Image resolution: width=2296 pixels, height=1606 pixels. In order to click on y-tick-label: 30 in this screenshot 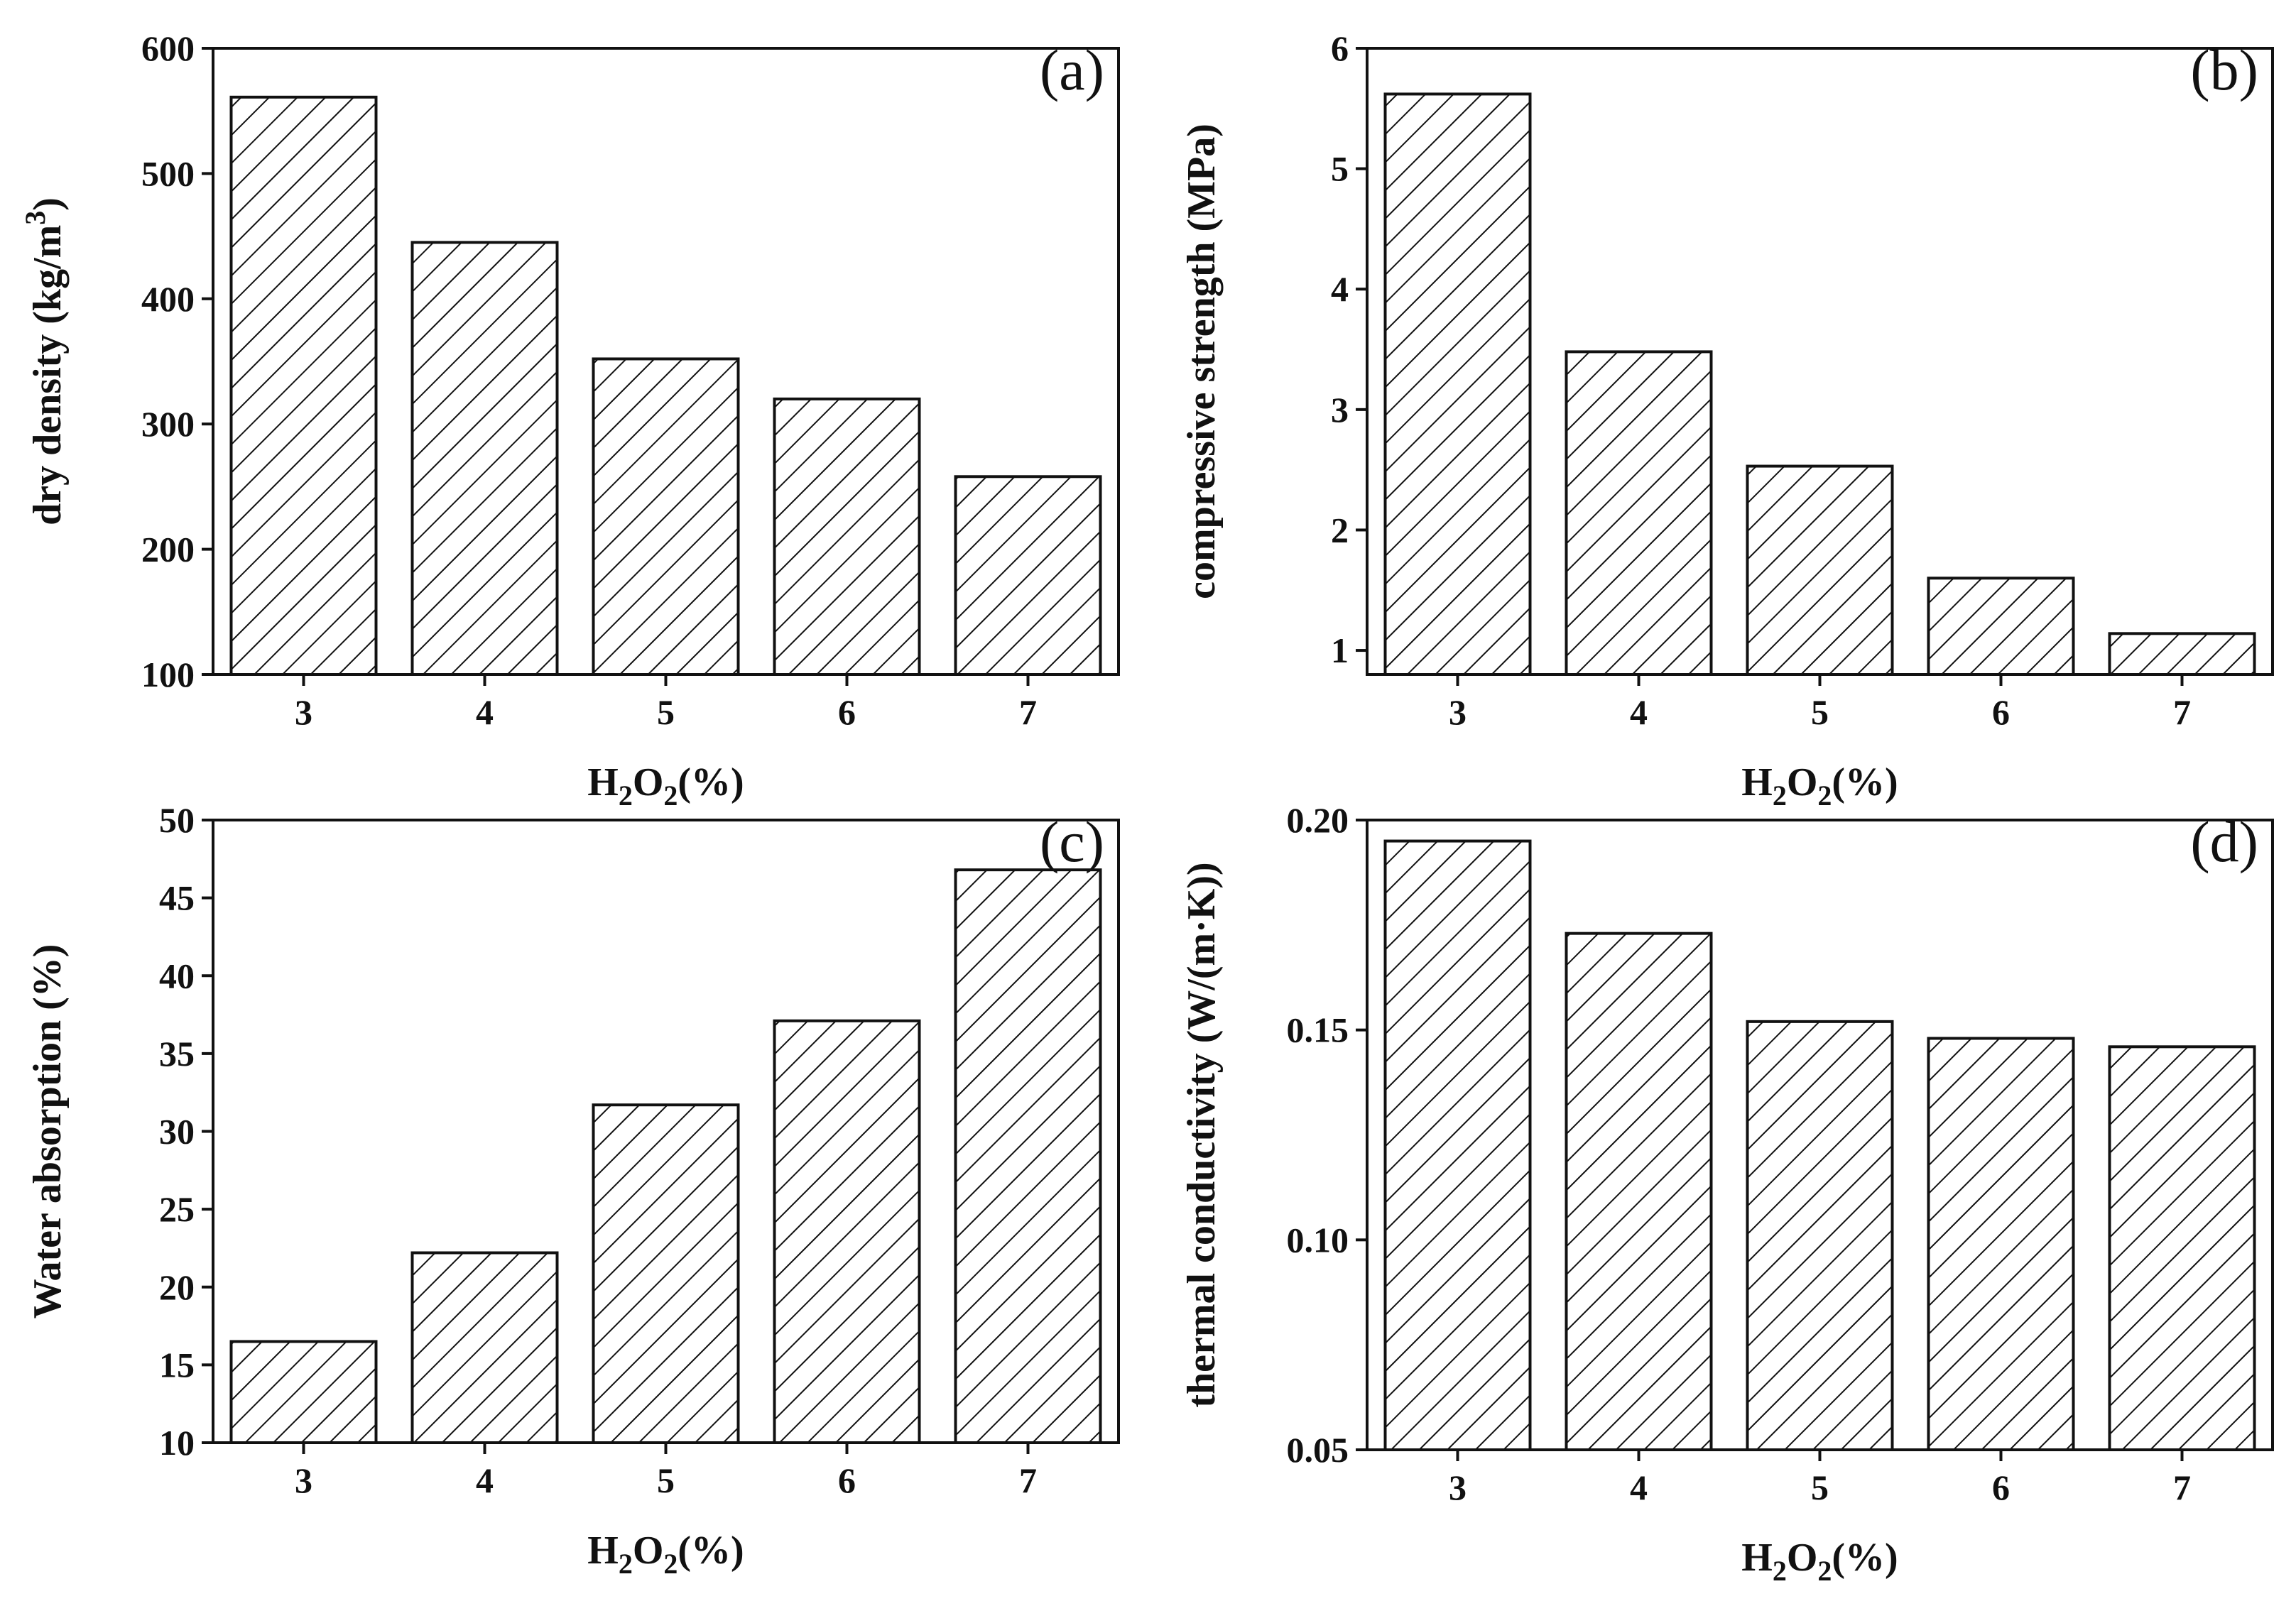, I will do `click(177, 1132)`.